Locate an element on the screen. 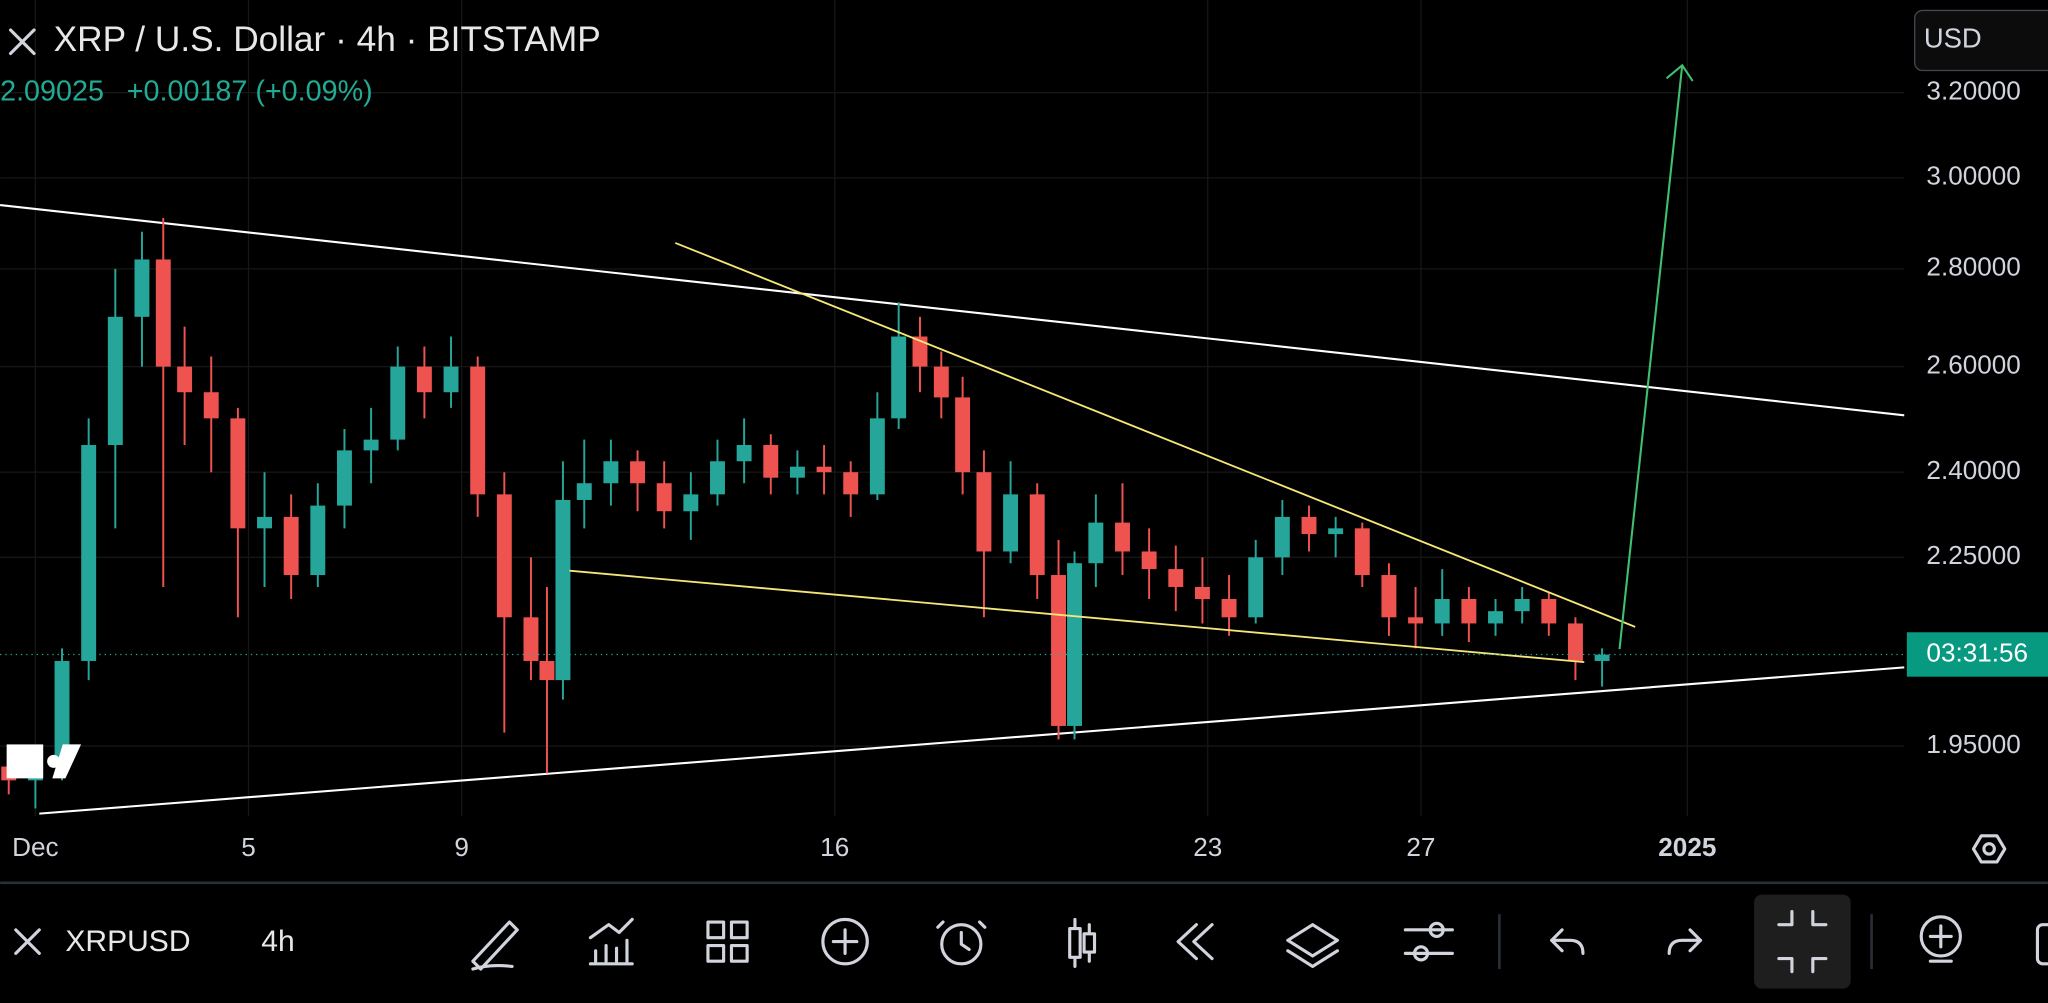 The height and width of the screenshot is (1003, 2048). currency-label: USD is located at coordinates (1953, 38).